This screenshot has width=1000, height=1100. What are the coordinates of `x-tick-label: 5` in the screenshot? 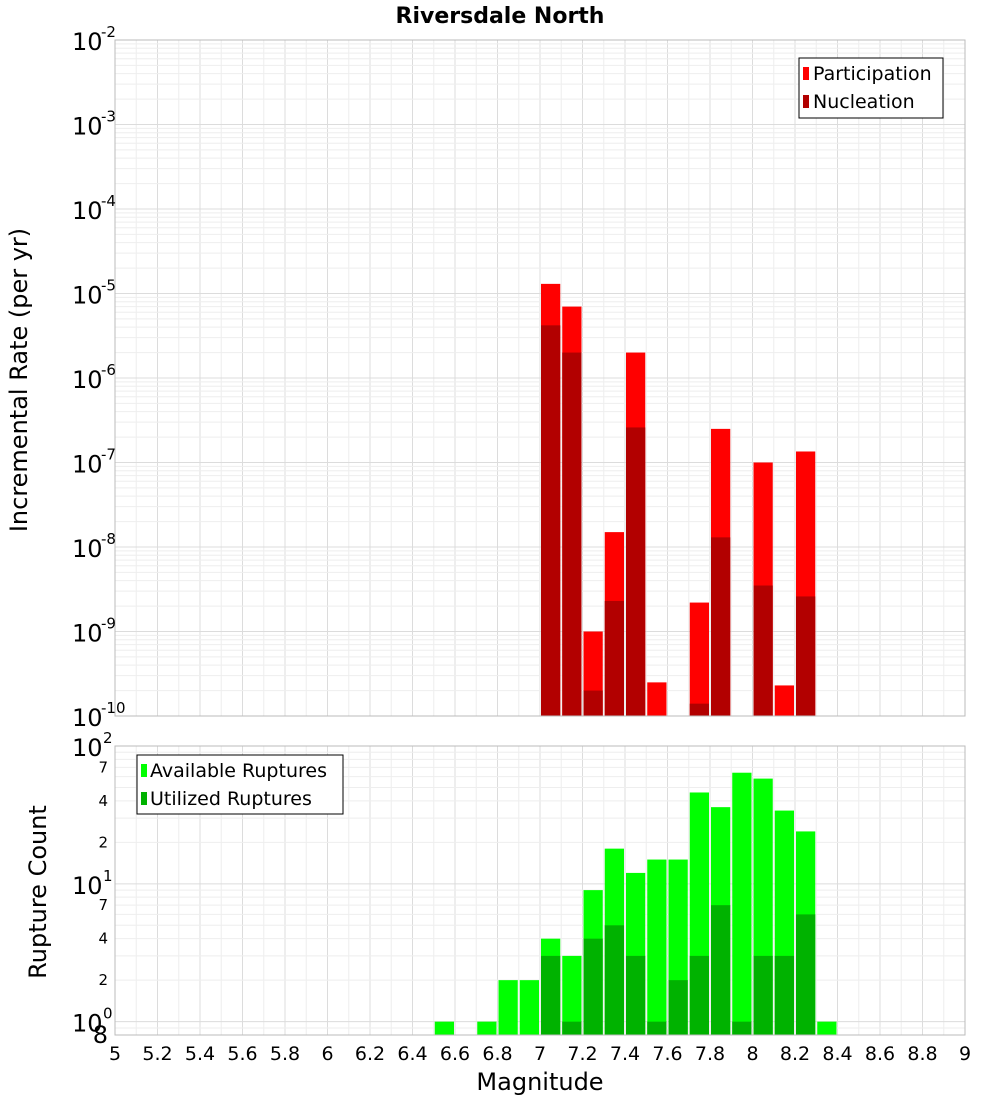 It's located at (115, 1054).